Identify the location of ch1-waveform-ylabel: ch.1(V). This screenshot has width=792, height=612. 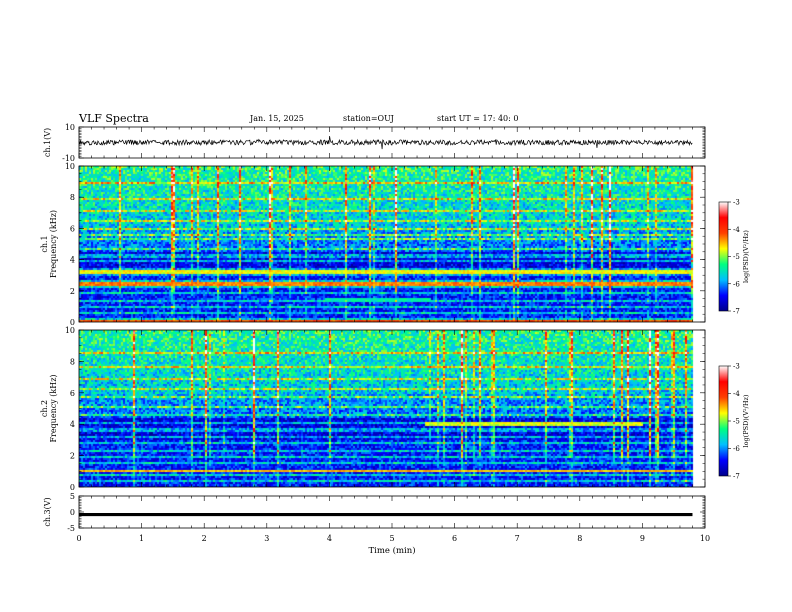
(47, 142).